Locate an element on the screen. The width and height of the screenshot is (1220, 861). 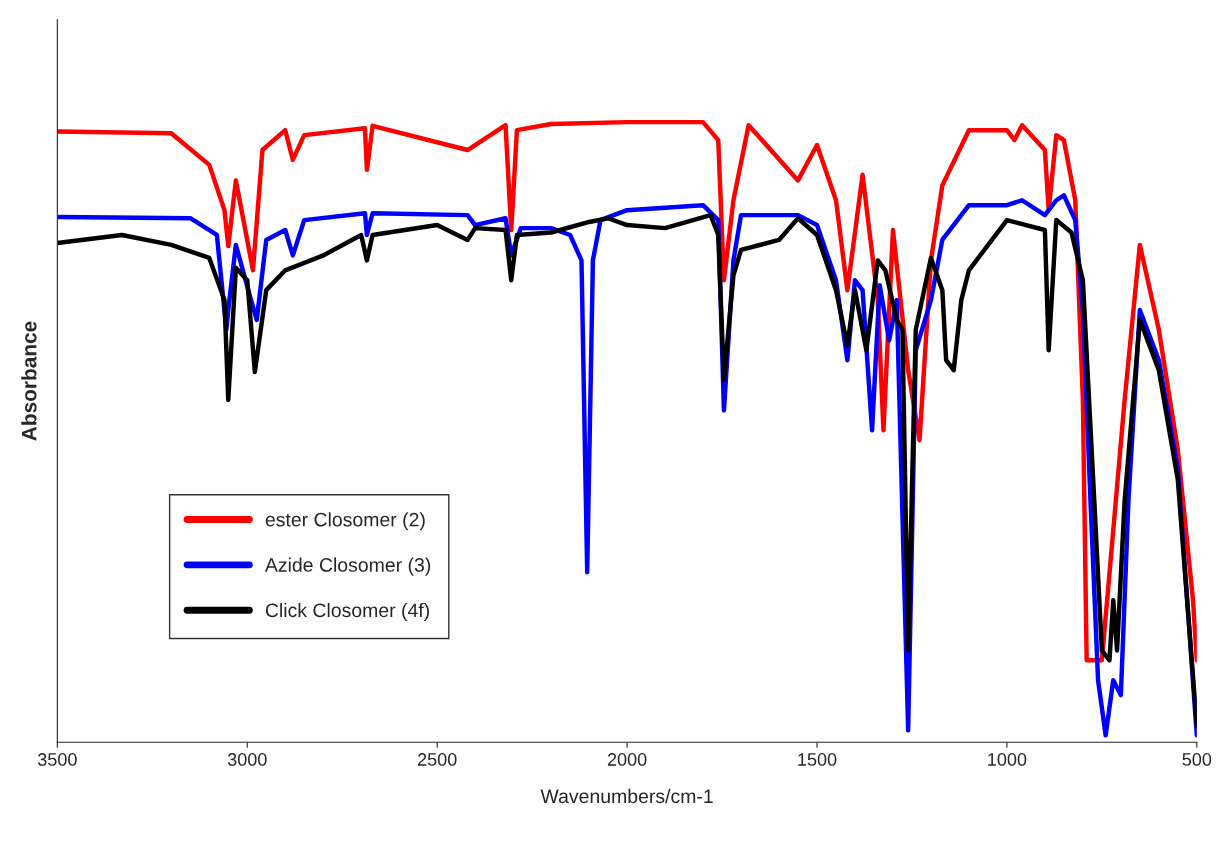
x-tick-label: 2000 is located at coordinates (627, 759).